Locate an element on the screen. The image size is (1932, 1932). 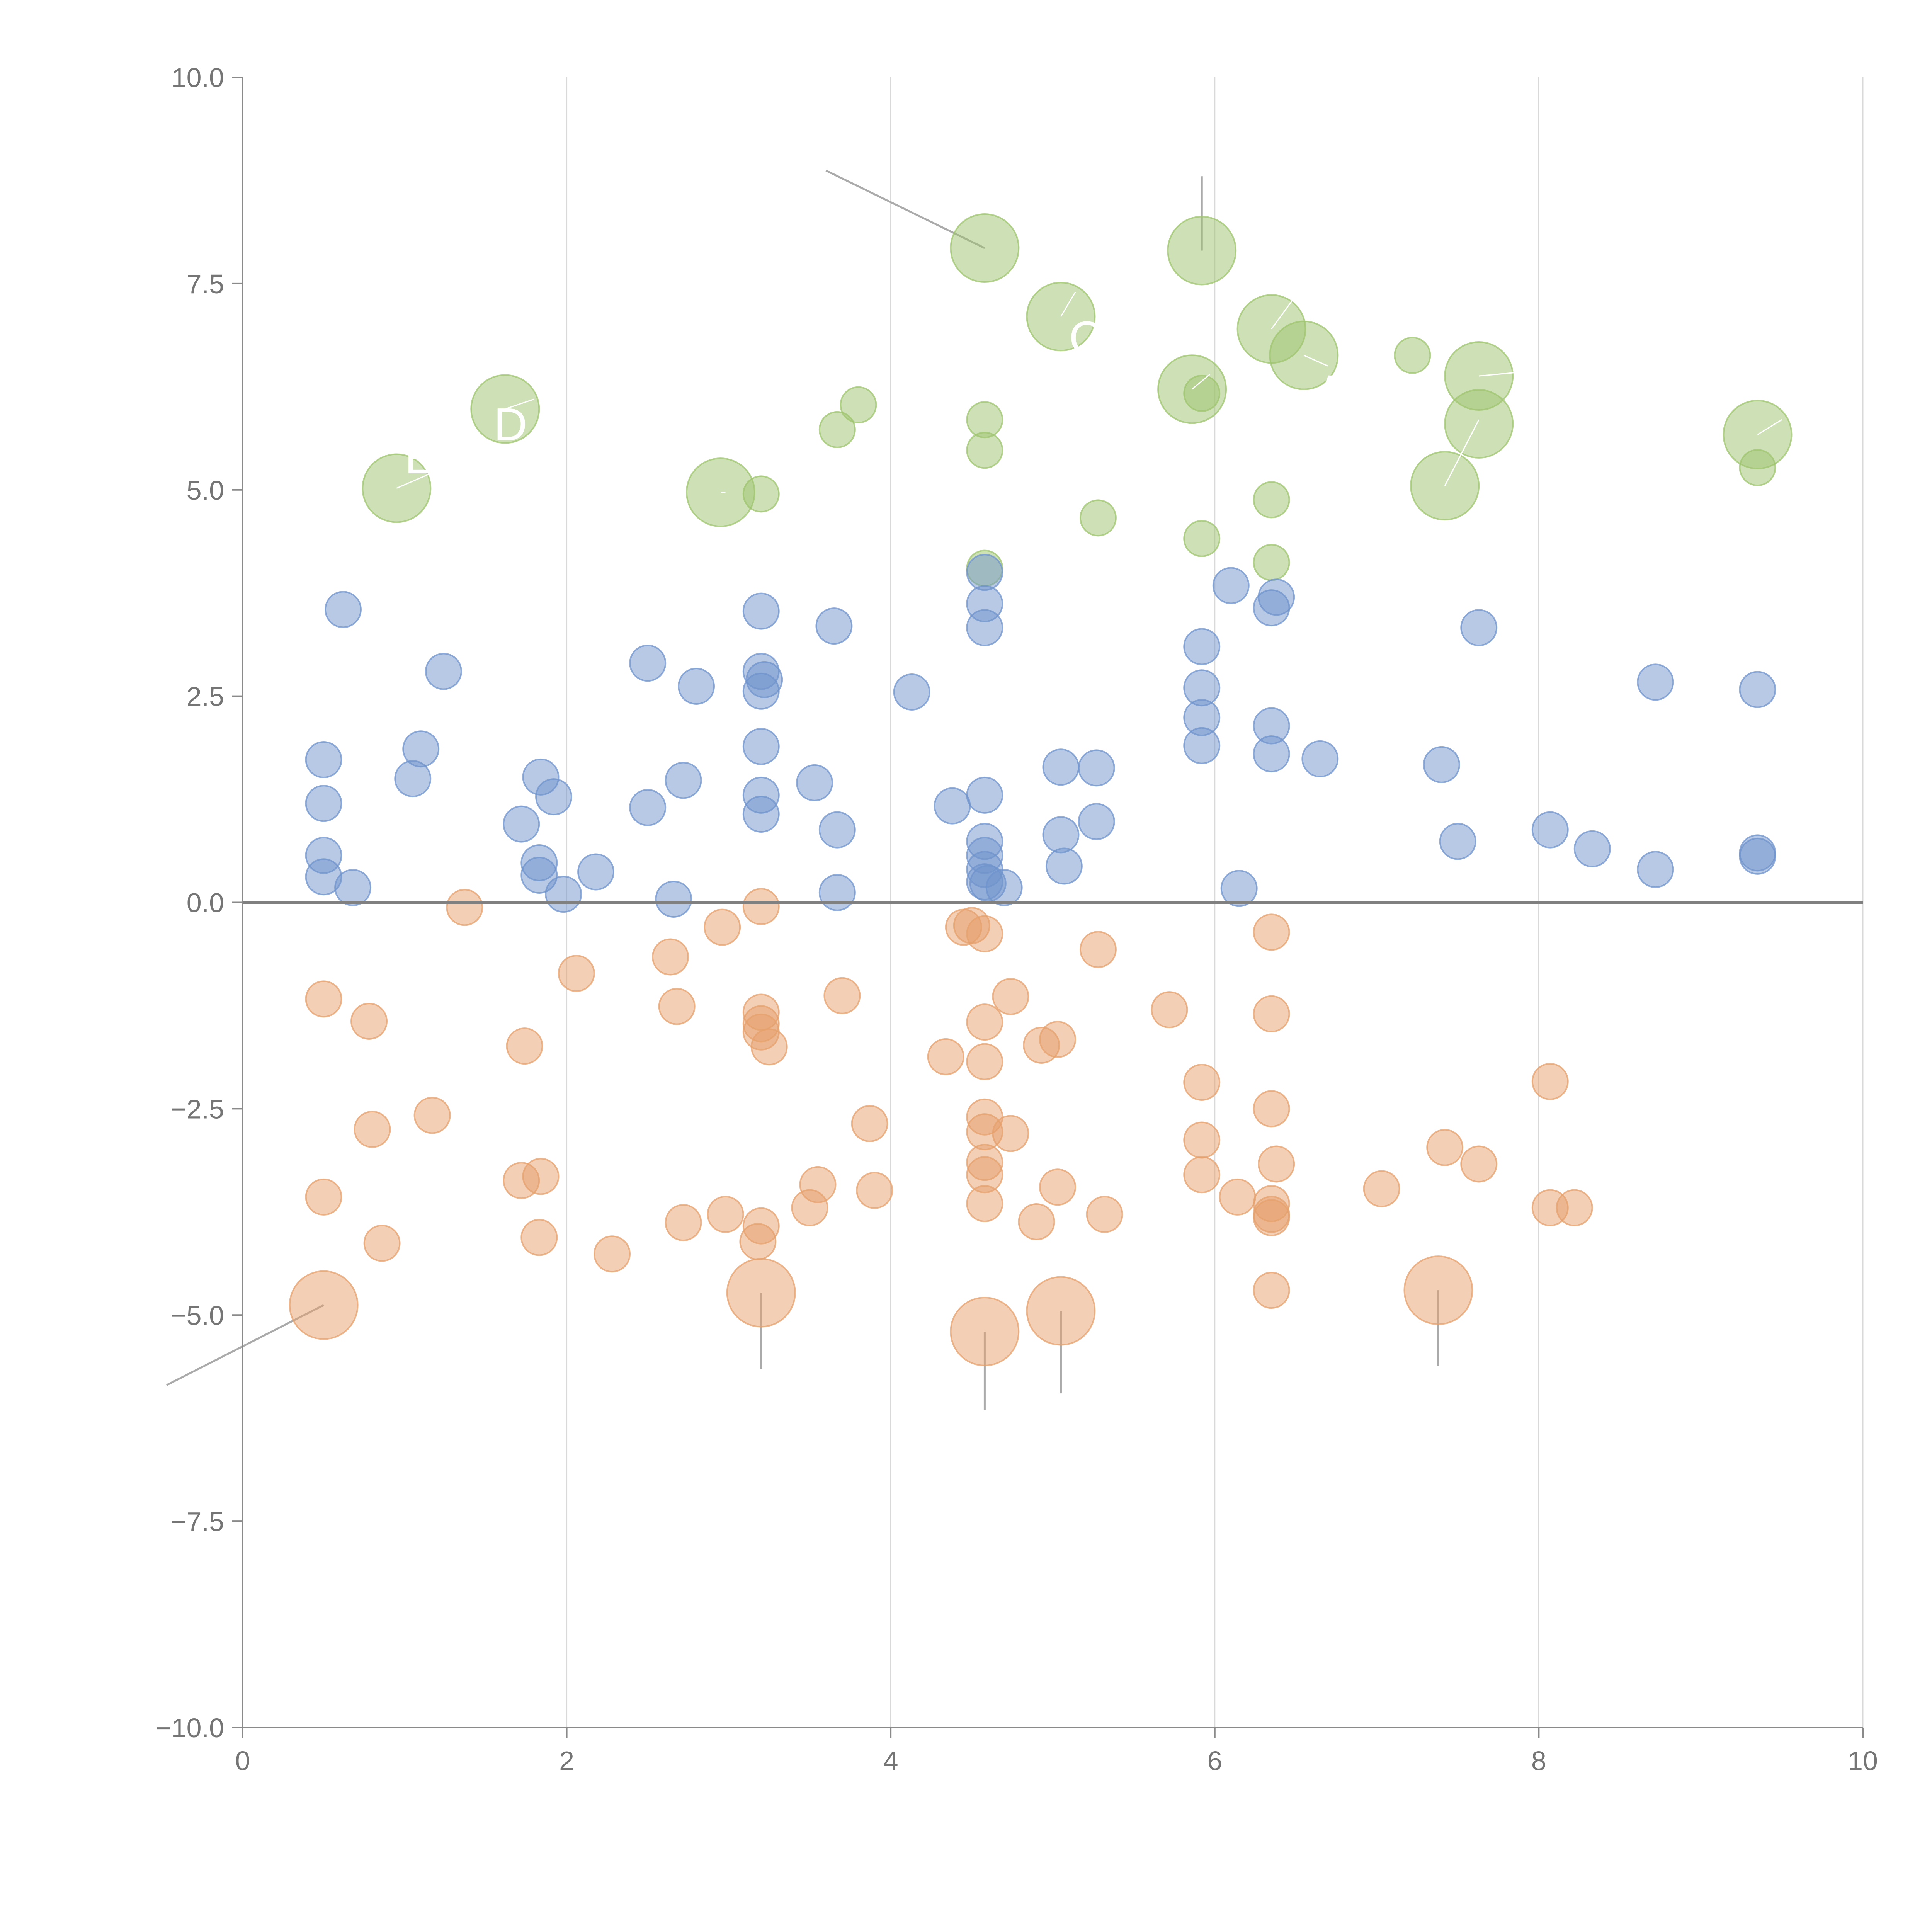
y-tick-label: 0.0 is located at coordinates (205, 903).